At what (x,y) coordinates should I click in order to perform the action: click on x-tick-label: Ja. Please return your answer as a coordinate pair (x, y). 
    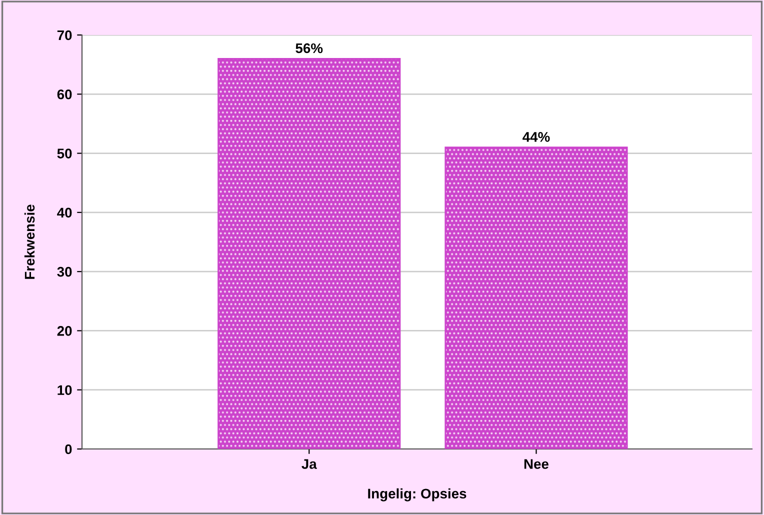
    Looking at the image, I should click on (309, 464).